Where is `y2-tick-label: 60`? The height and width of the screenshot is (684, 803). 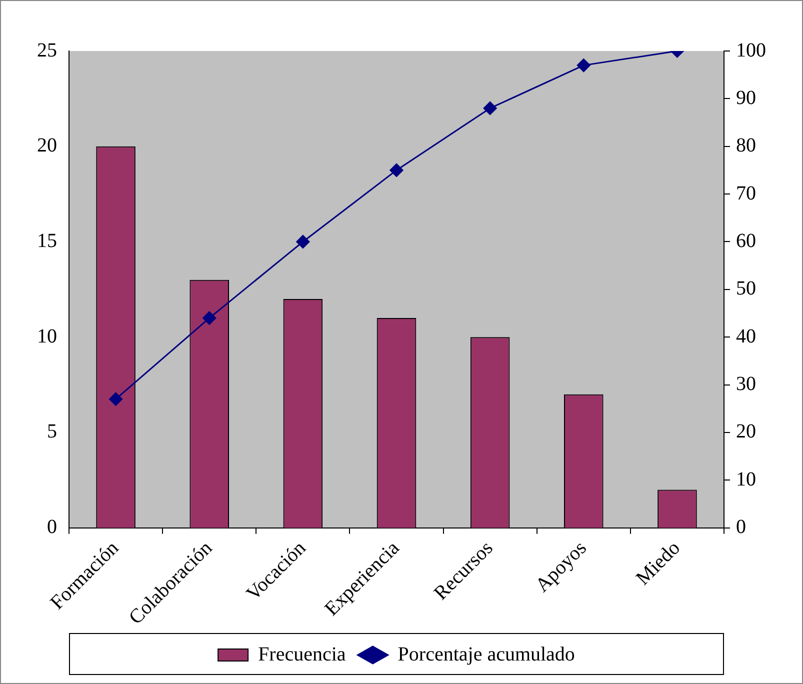 y2-tick-label: 60 is located at coordinates (746, 241).